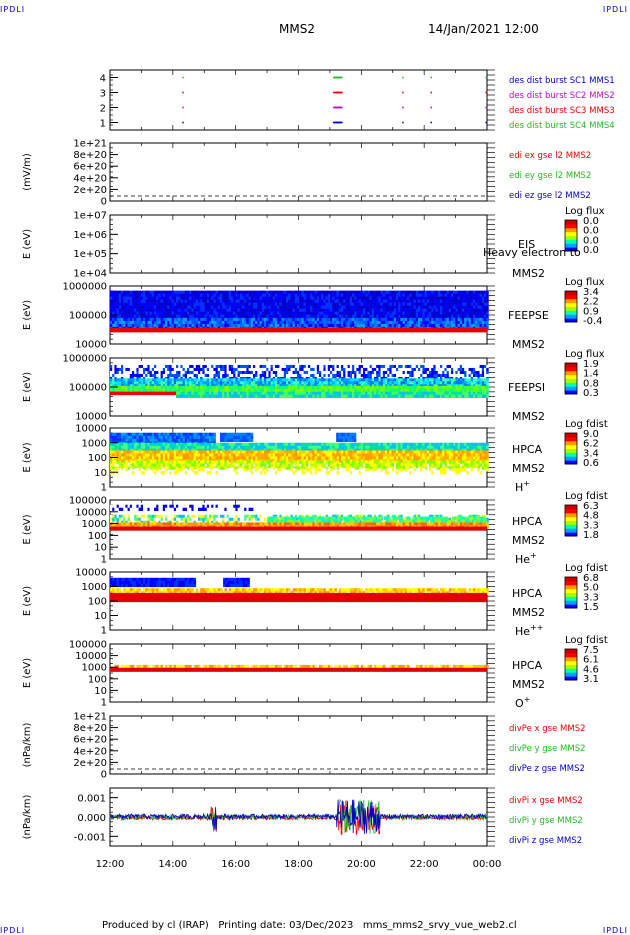 This screenshot has width=630, height=935. Describe the element at coordinates (90, 717) in the screenshot. I see `divpe-panel-ytick-label: 1e+21` at that location.